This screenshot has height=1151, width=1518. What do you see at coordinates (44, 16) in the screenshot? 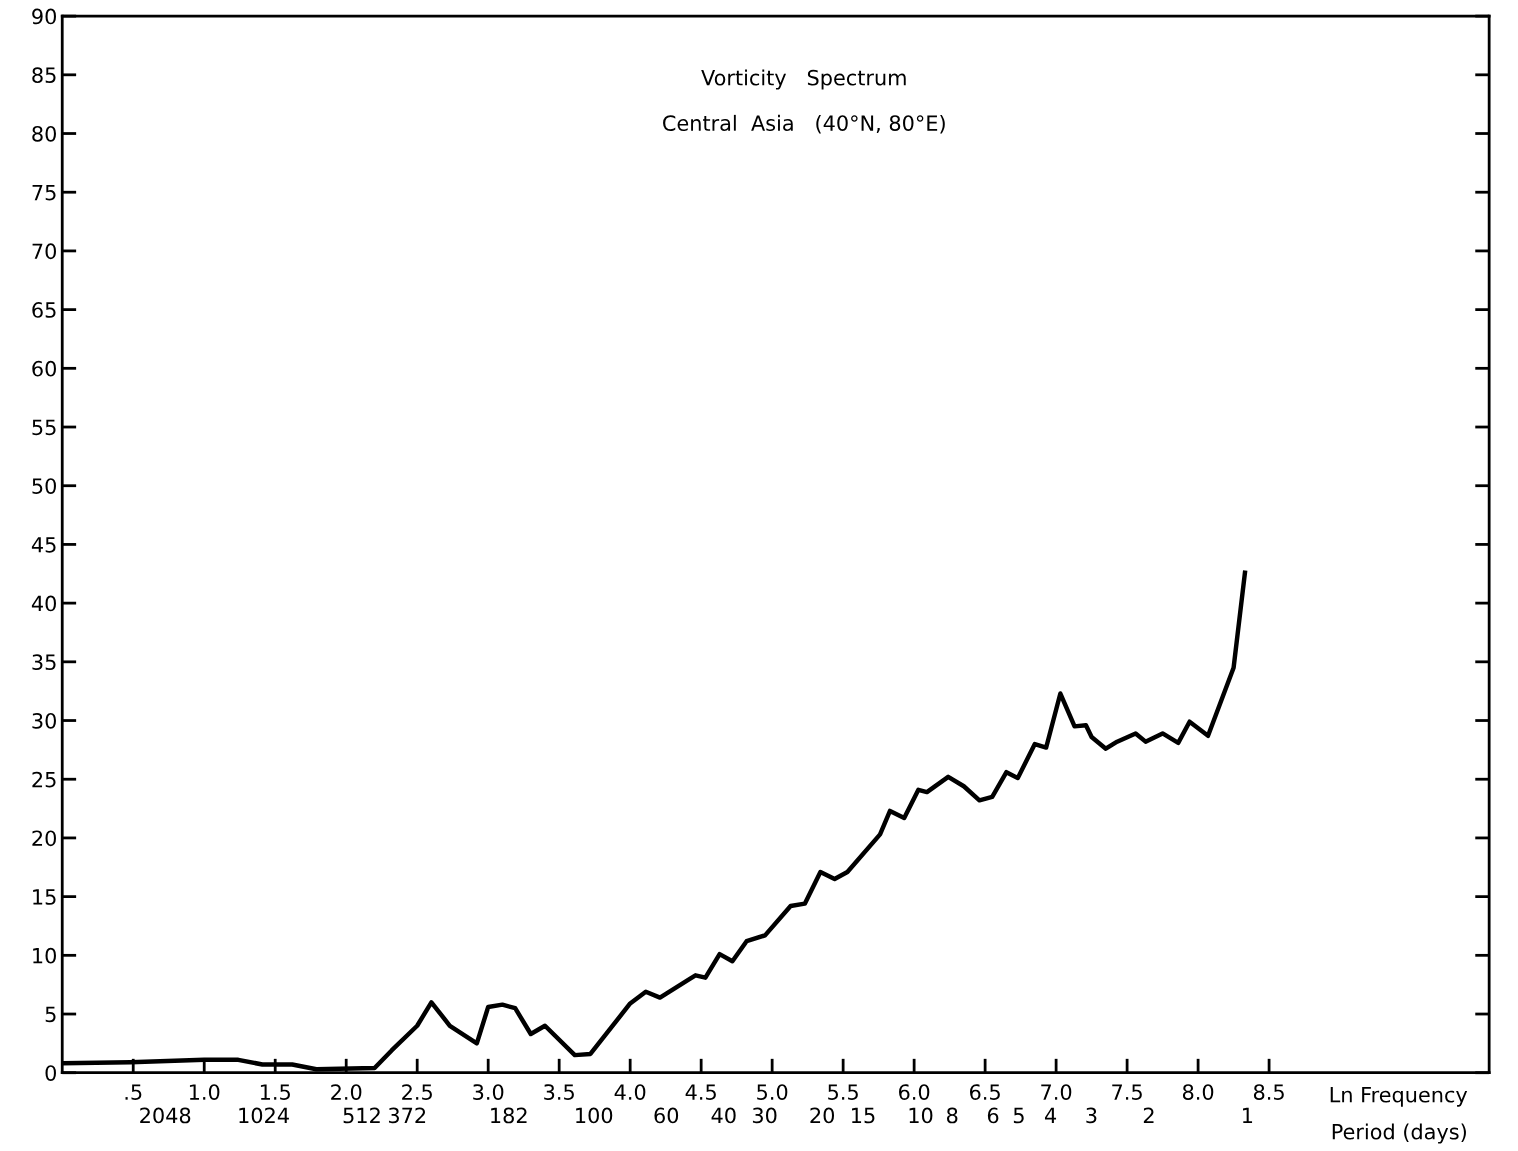
I see `y-tick-label: 90` at bounding box center [44, 16].